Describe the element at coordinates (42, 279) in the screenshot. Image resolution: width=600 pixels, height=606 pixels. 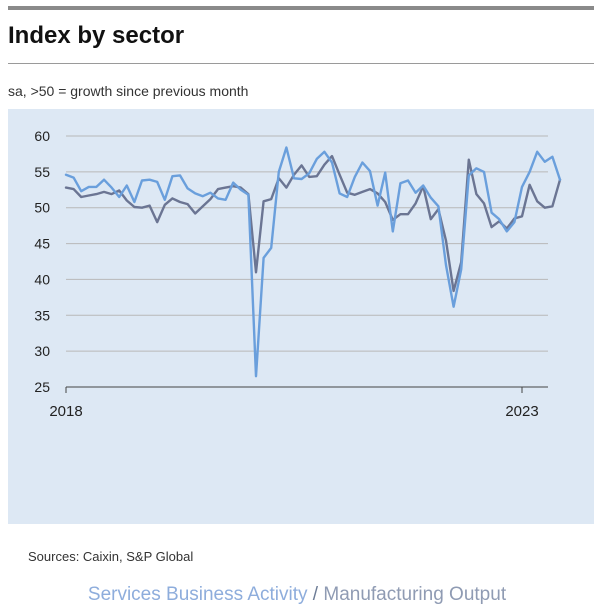
I see `y-tick-label: 40` at that location.